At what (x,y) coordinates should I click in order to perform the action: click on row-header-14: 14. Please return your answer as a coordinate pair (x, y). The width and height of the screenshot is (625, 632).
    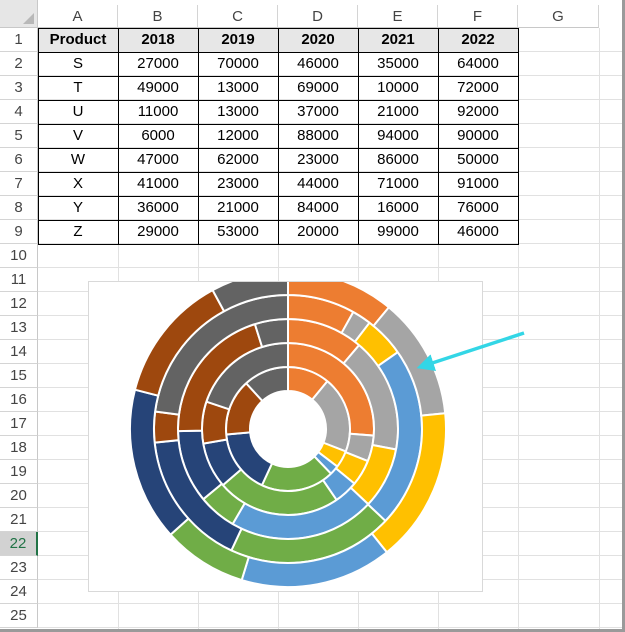
    Looking at the image, I should click on (19, 352).